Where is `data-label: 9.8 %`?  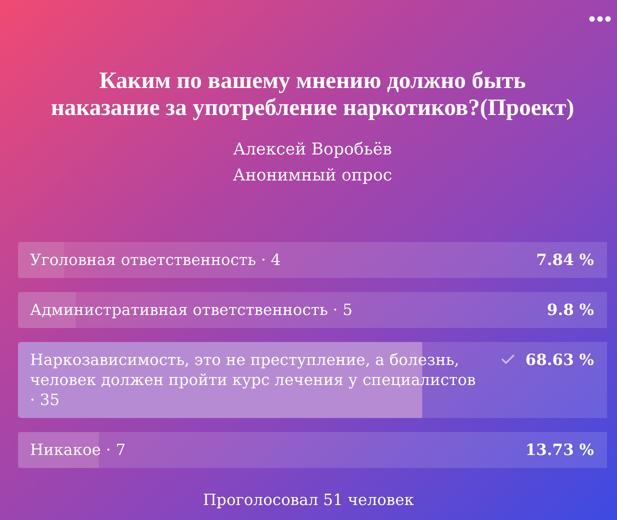 data-label: 9.8 % is located at coordinates (570, 309).